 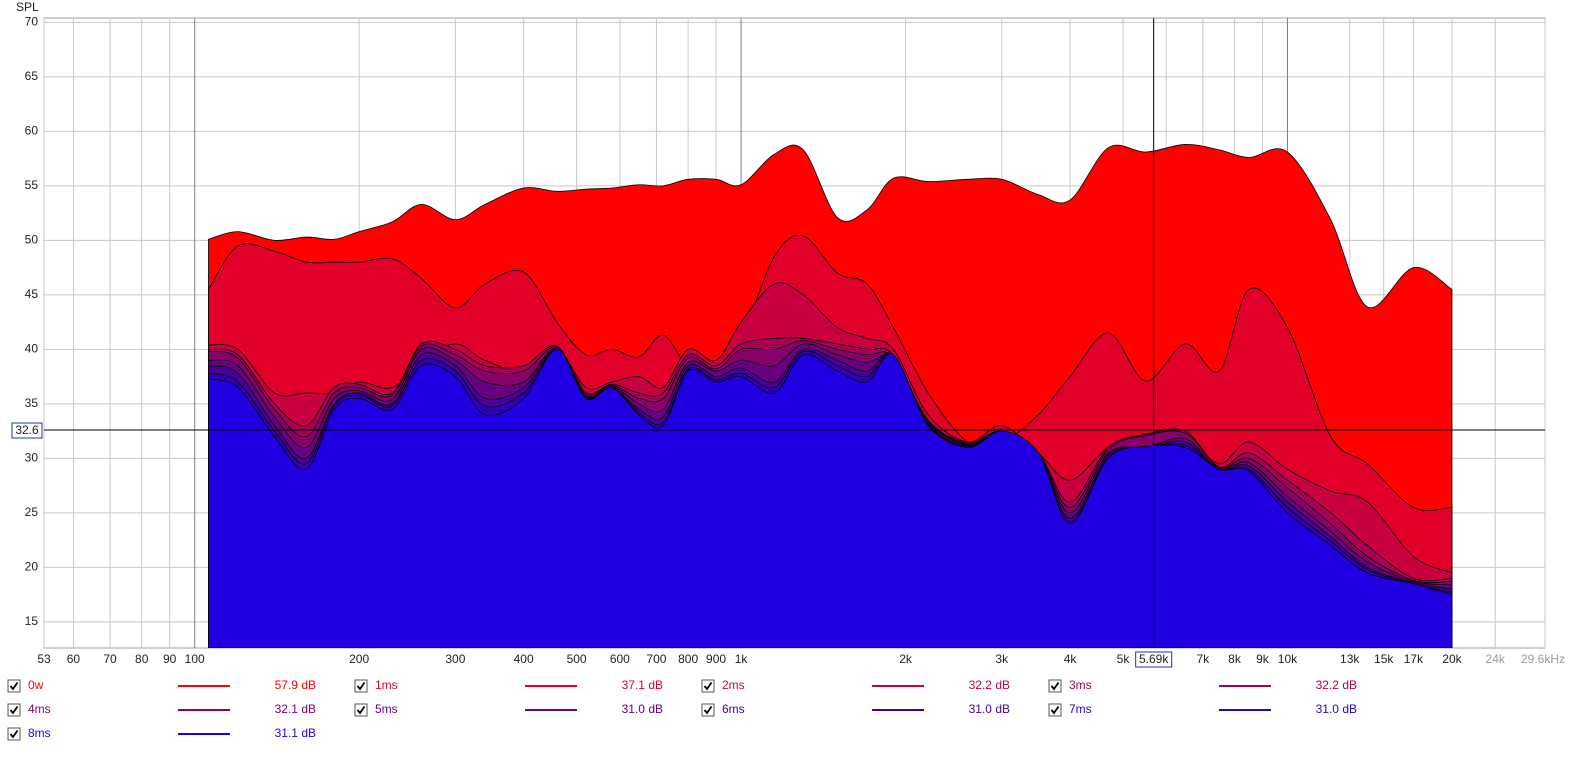 I want to click on x-tick-label: 70, so click(x=110, y=659).